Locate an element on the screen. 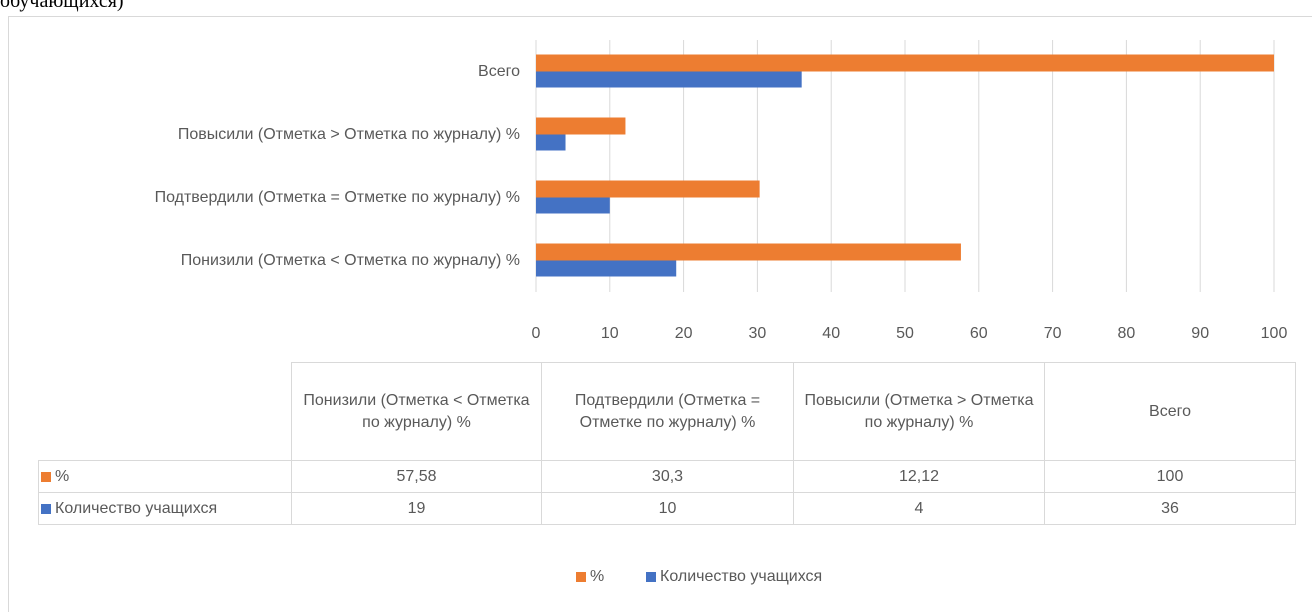 The height and width of the screenshot is (612, 1312). x-tick-label: 60 is located at coordinates (979, 333).